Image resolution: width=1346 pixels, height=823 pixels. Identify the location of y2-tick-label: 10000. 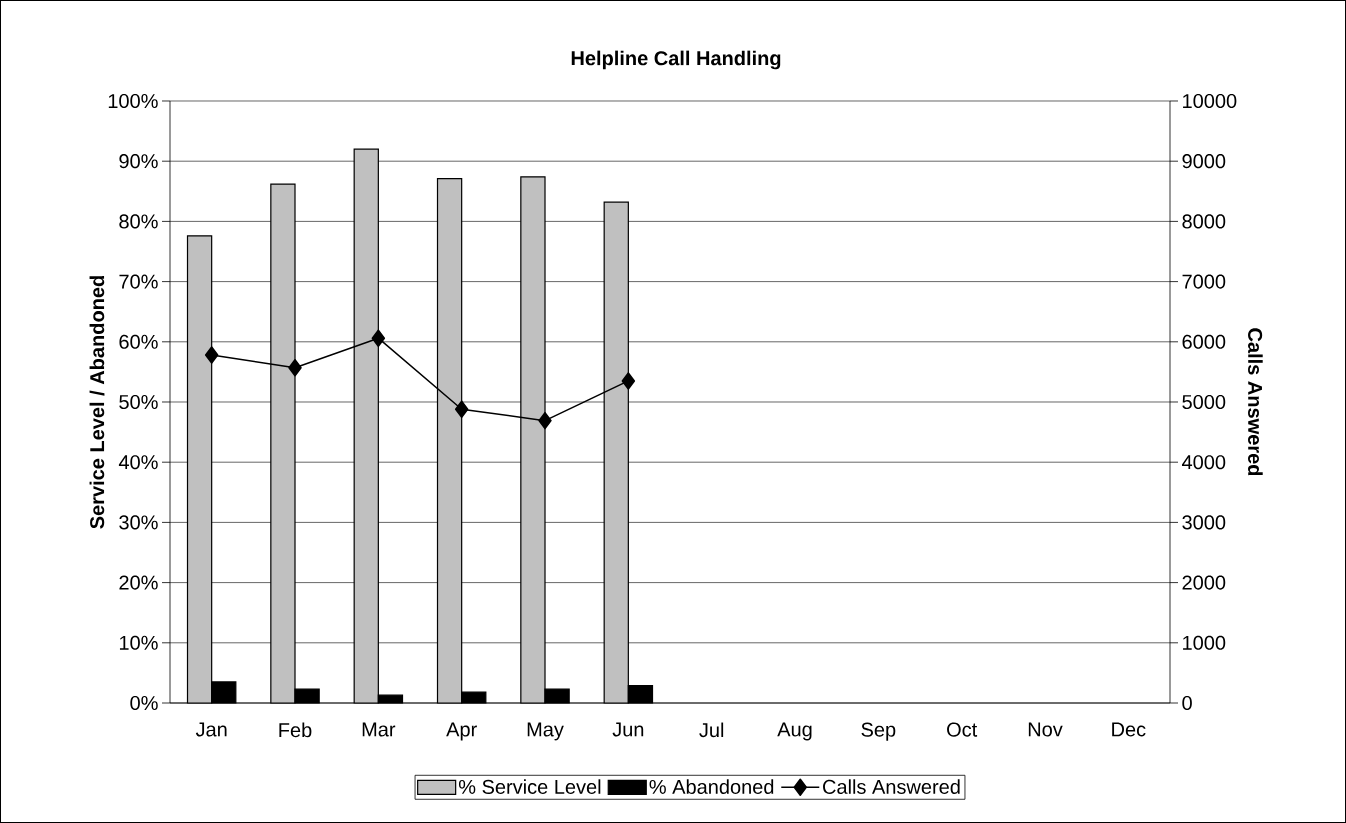
(1210, 101).